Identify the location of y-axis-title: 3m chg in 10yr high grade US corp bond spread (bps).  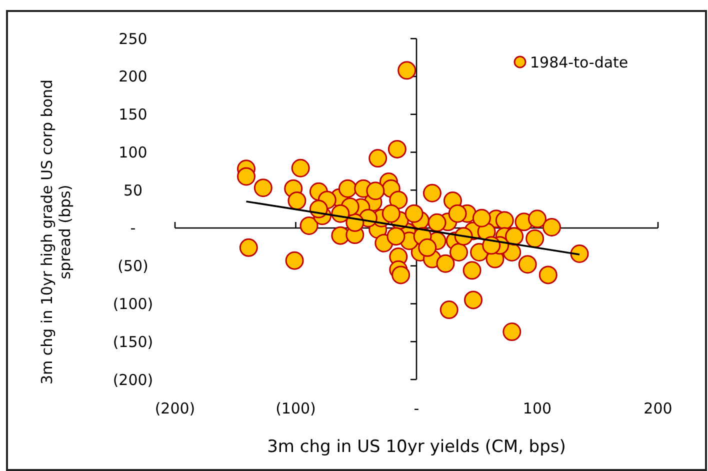
(56, 232).